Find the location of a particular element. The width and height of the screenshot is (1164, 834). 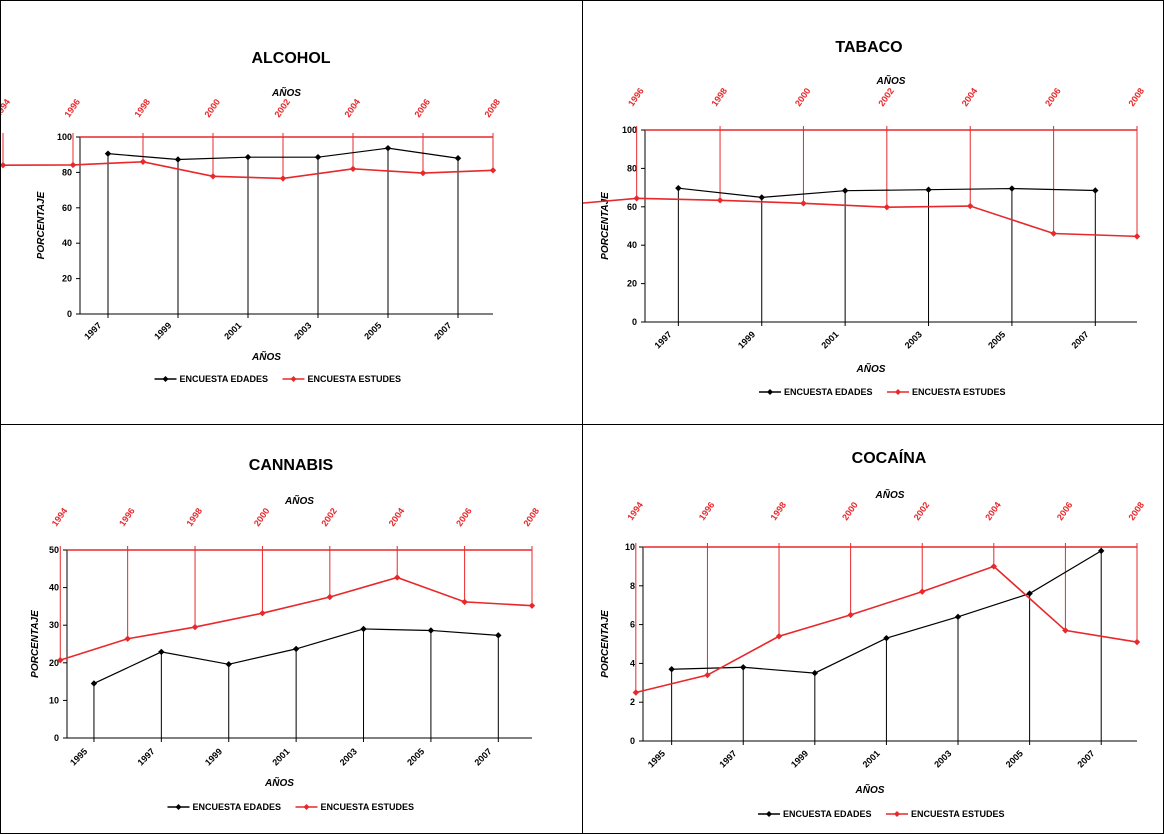

y-axis-title: PORCENTAJE is located at coordinates (35, 644).